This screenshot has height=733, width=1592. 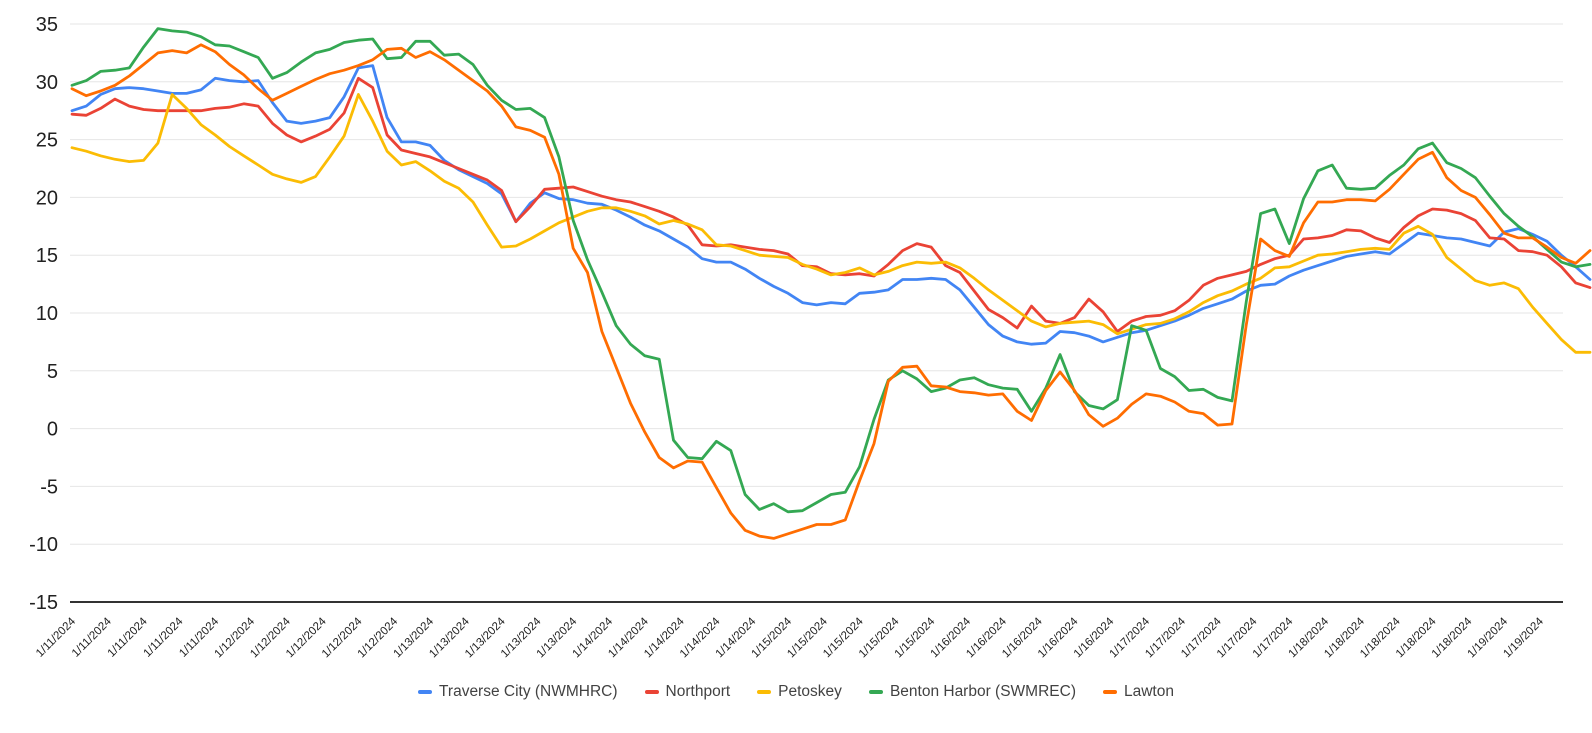 What do you see at coordinates (1523, 637) in the screenshot?
I see `x-axis-tick-label: 1/19/2024` at bounding box center [1523, 637].